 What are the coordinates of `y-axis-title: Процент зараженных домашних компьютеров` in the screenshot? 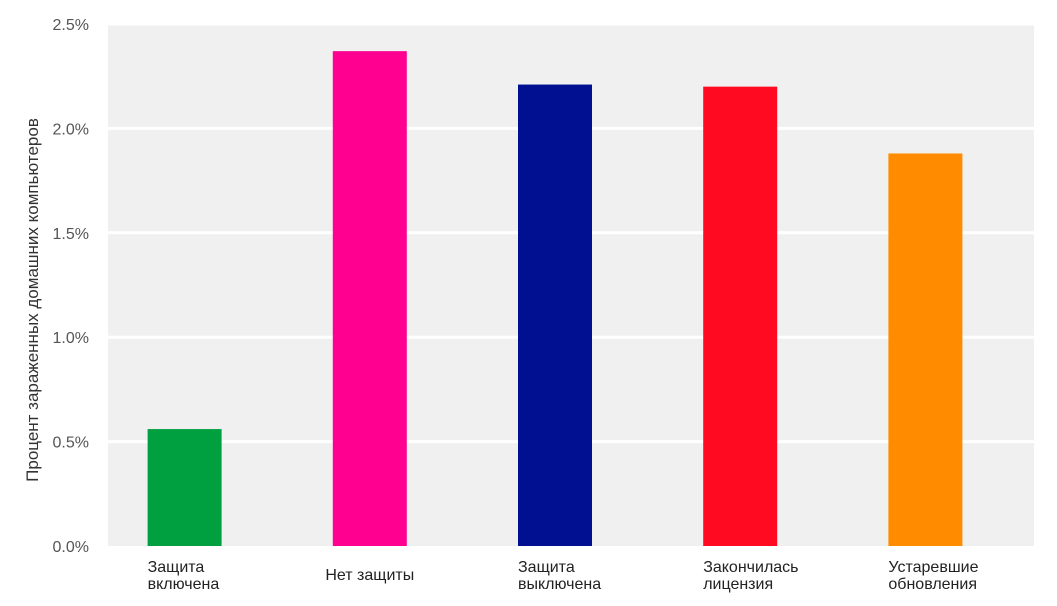 It's located at (32, 300).